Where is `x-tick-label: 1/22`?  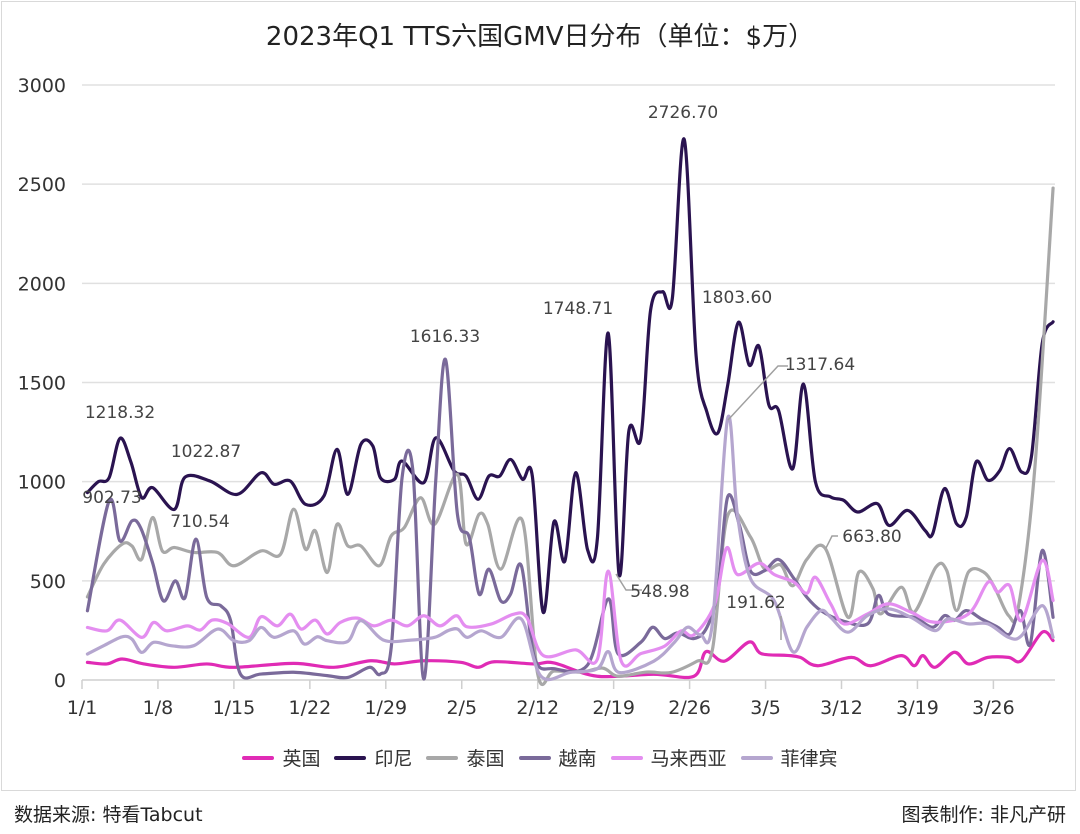
x-tick-label: 1/22 is located at coordinates (310, 708).